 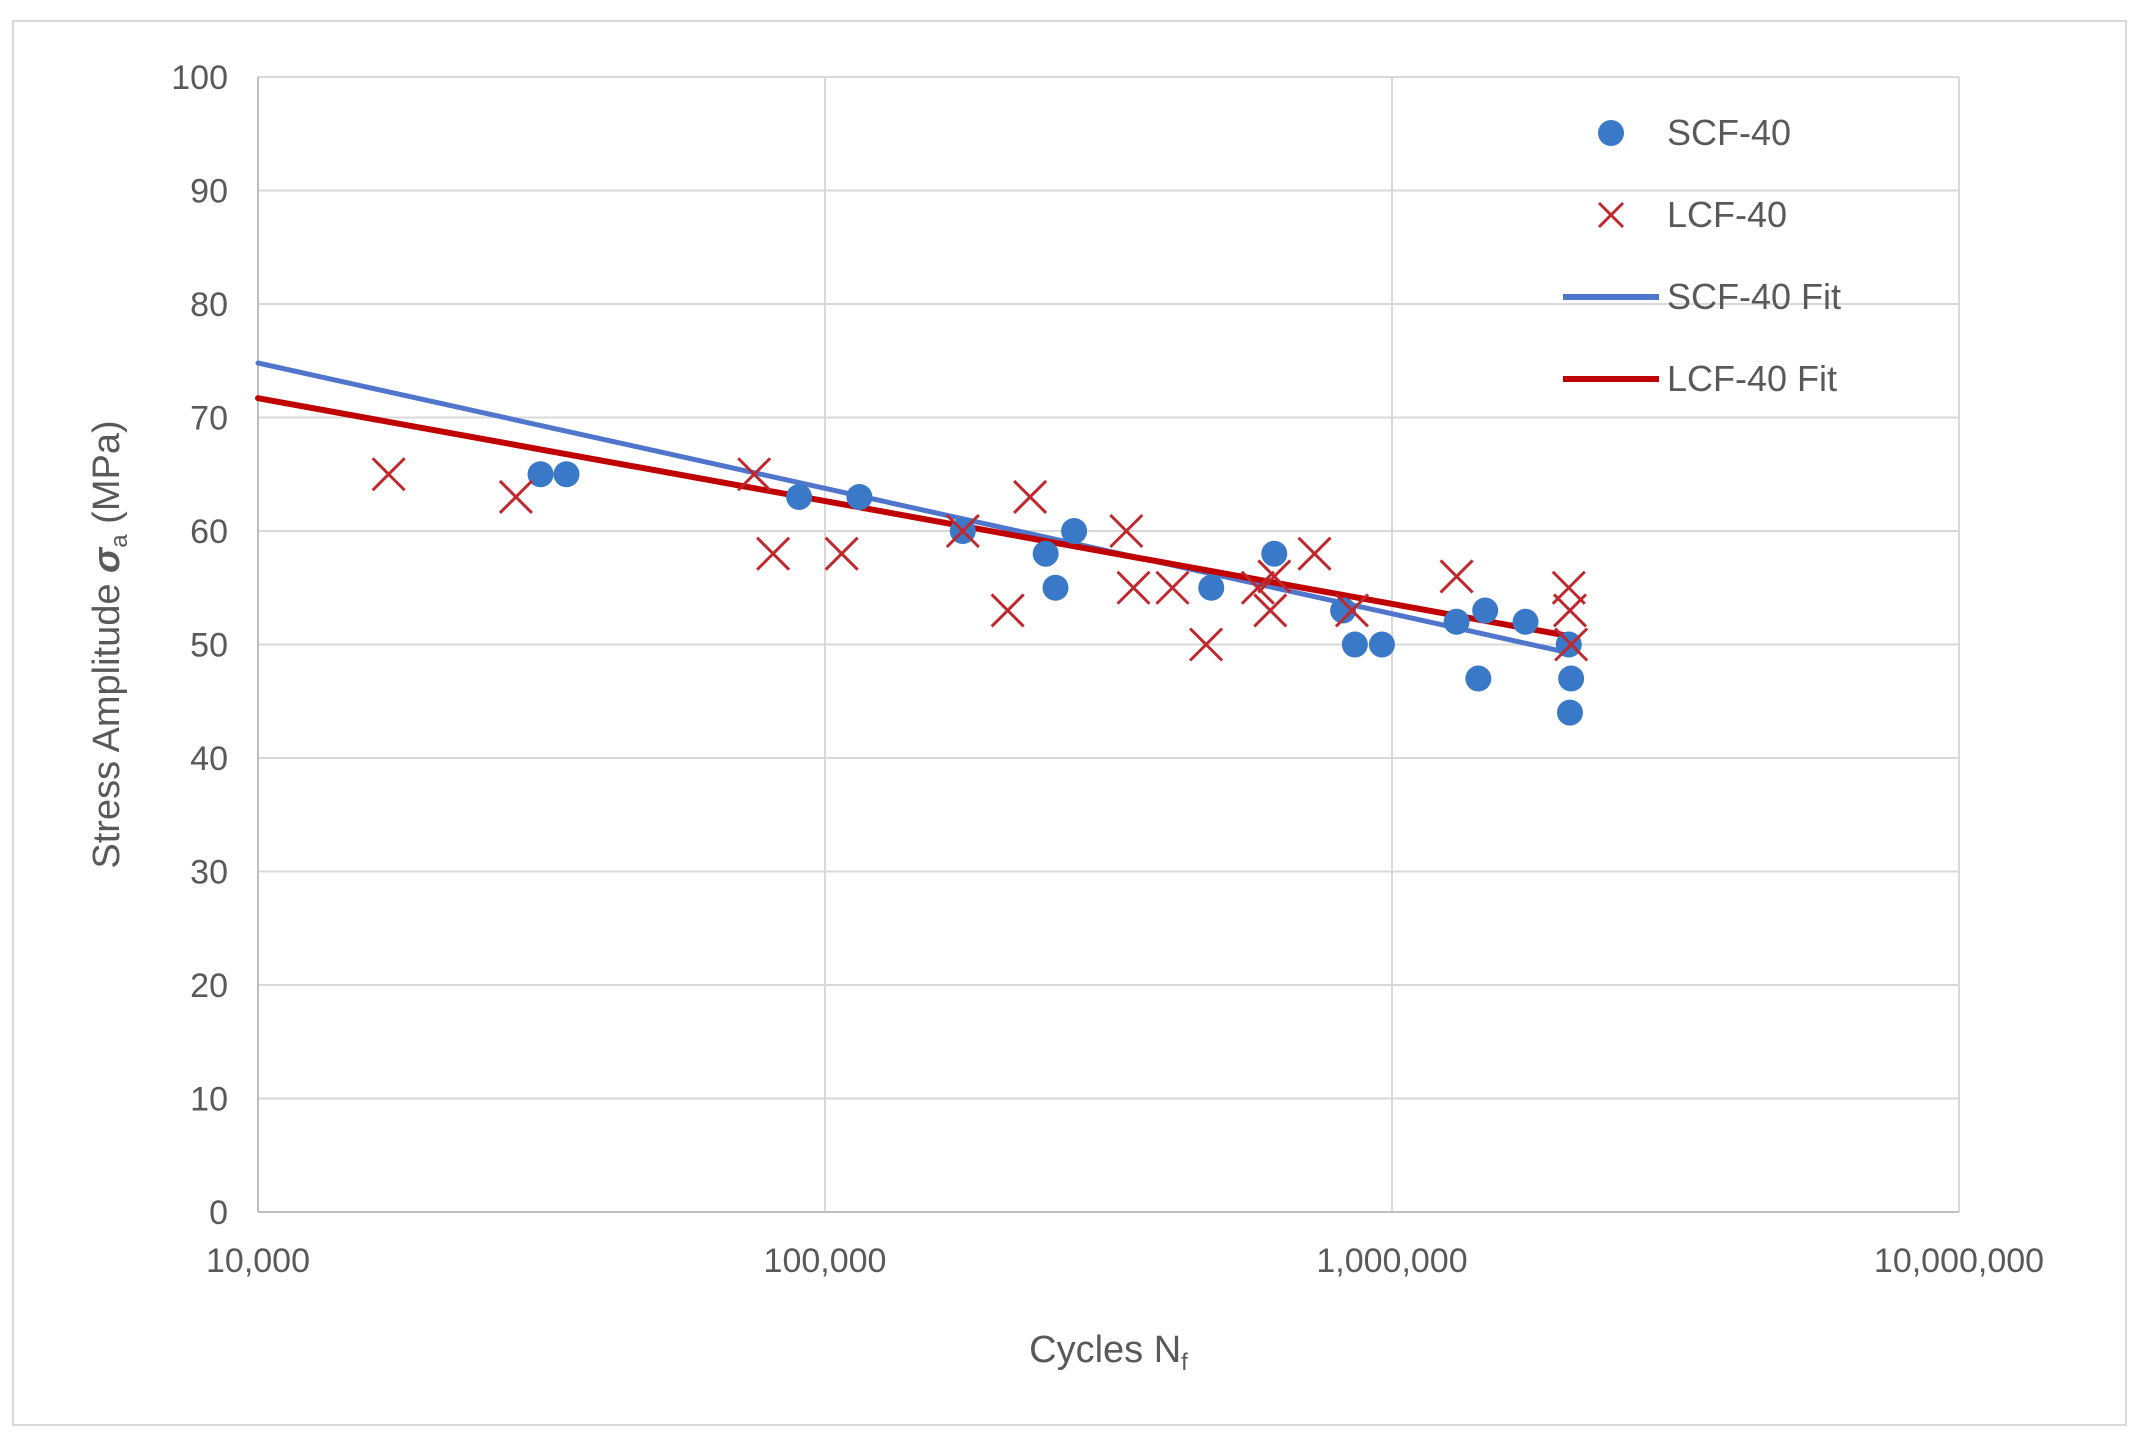 What do you see at coordinates (915, 517) in the screenshot?
I see `lcf-40-fit-line` at bounding box center [915, 517].